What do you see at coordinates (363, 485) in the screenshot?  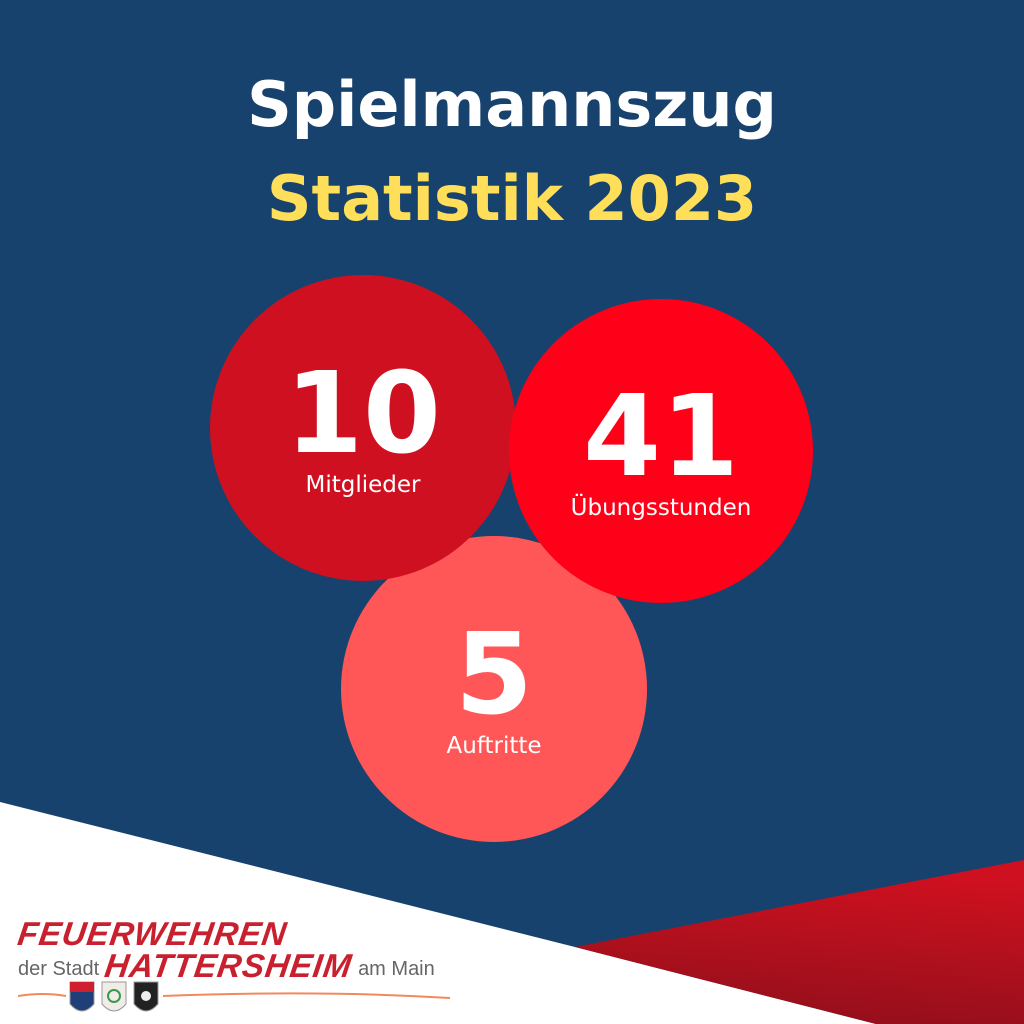 I see `stat-label: Mitglieder` at bounding box center [363, 485].